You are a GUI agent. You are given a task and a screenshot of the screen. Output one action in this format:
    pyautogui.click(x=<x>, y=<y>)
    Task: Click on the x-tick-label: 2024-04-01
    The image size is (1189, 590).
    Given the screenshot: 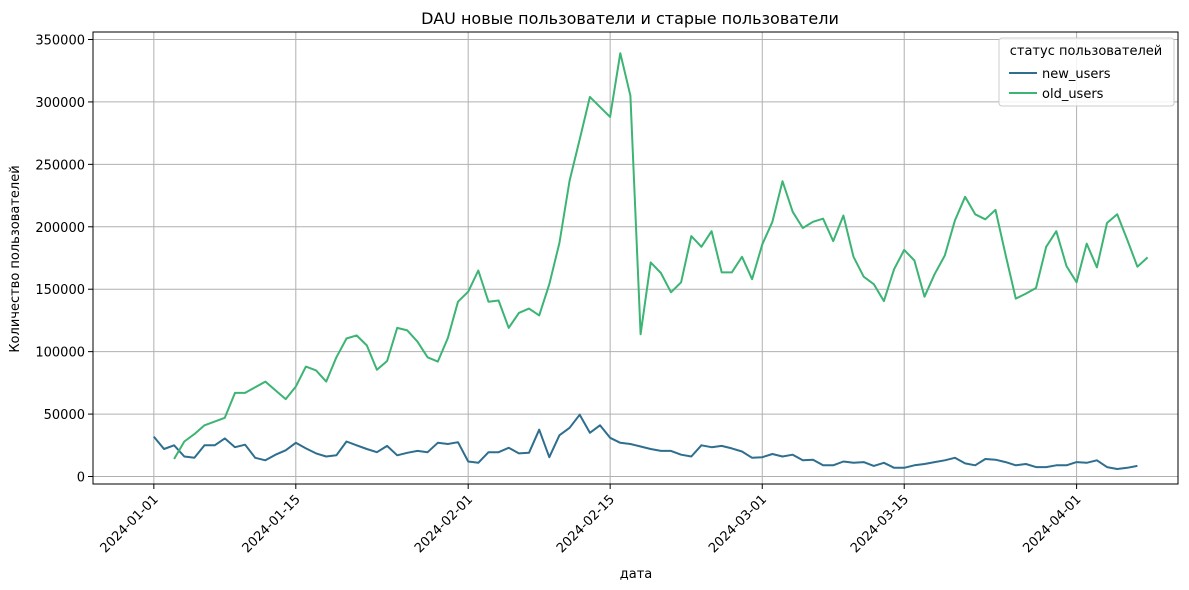 What is the action you would take?
    pyautogui.click(x=1052, y=524)
    